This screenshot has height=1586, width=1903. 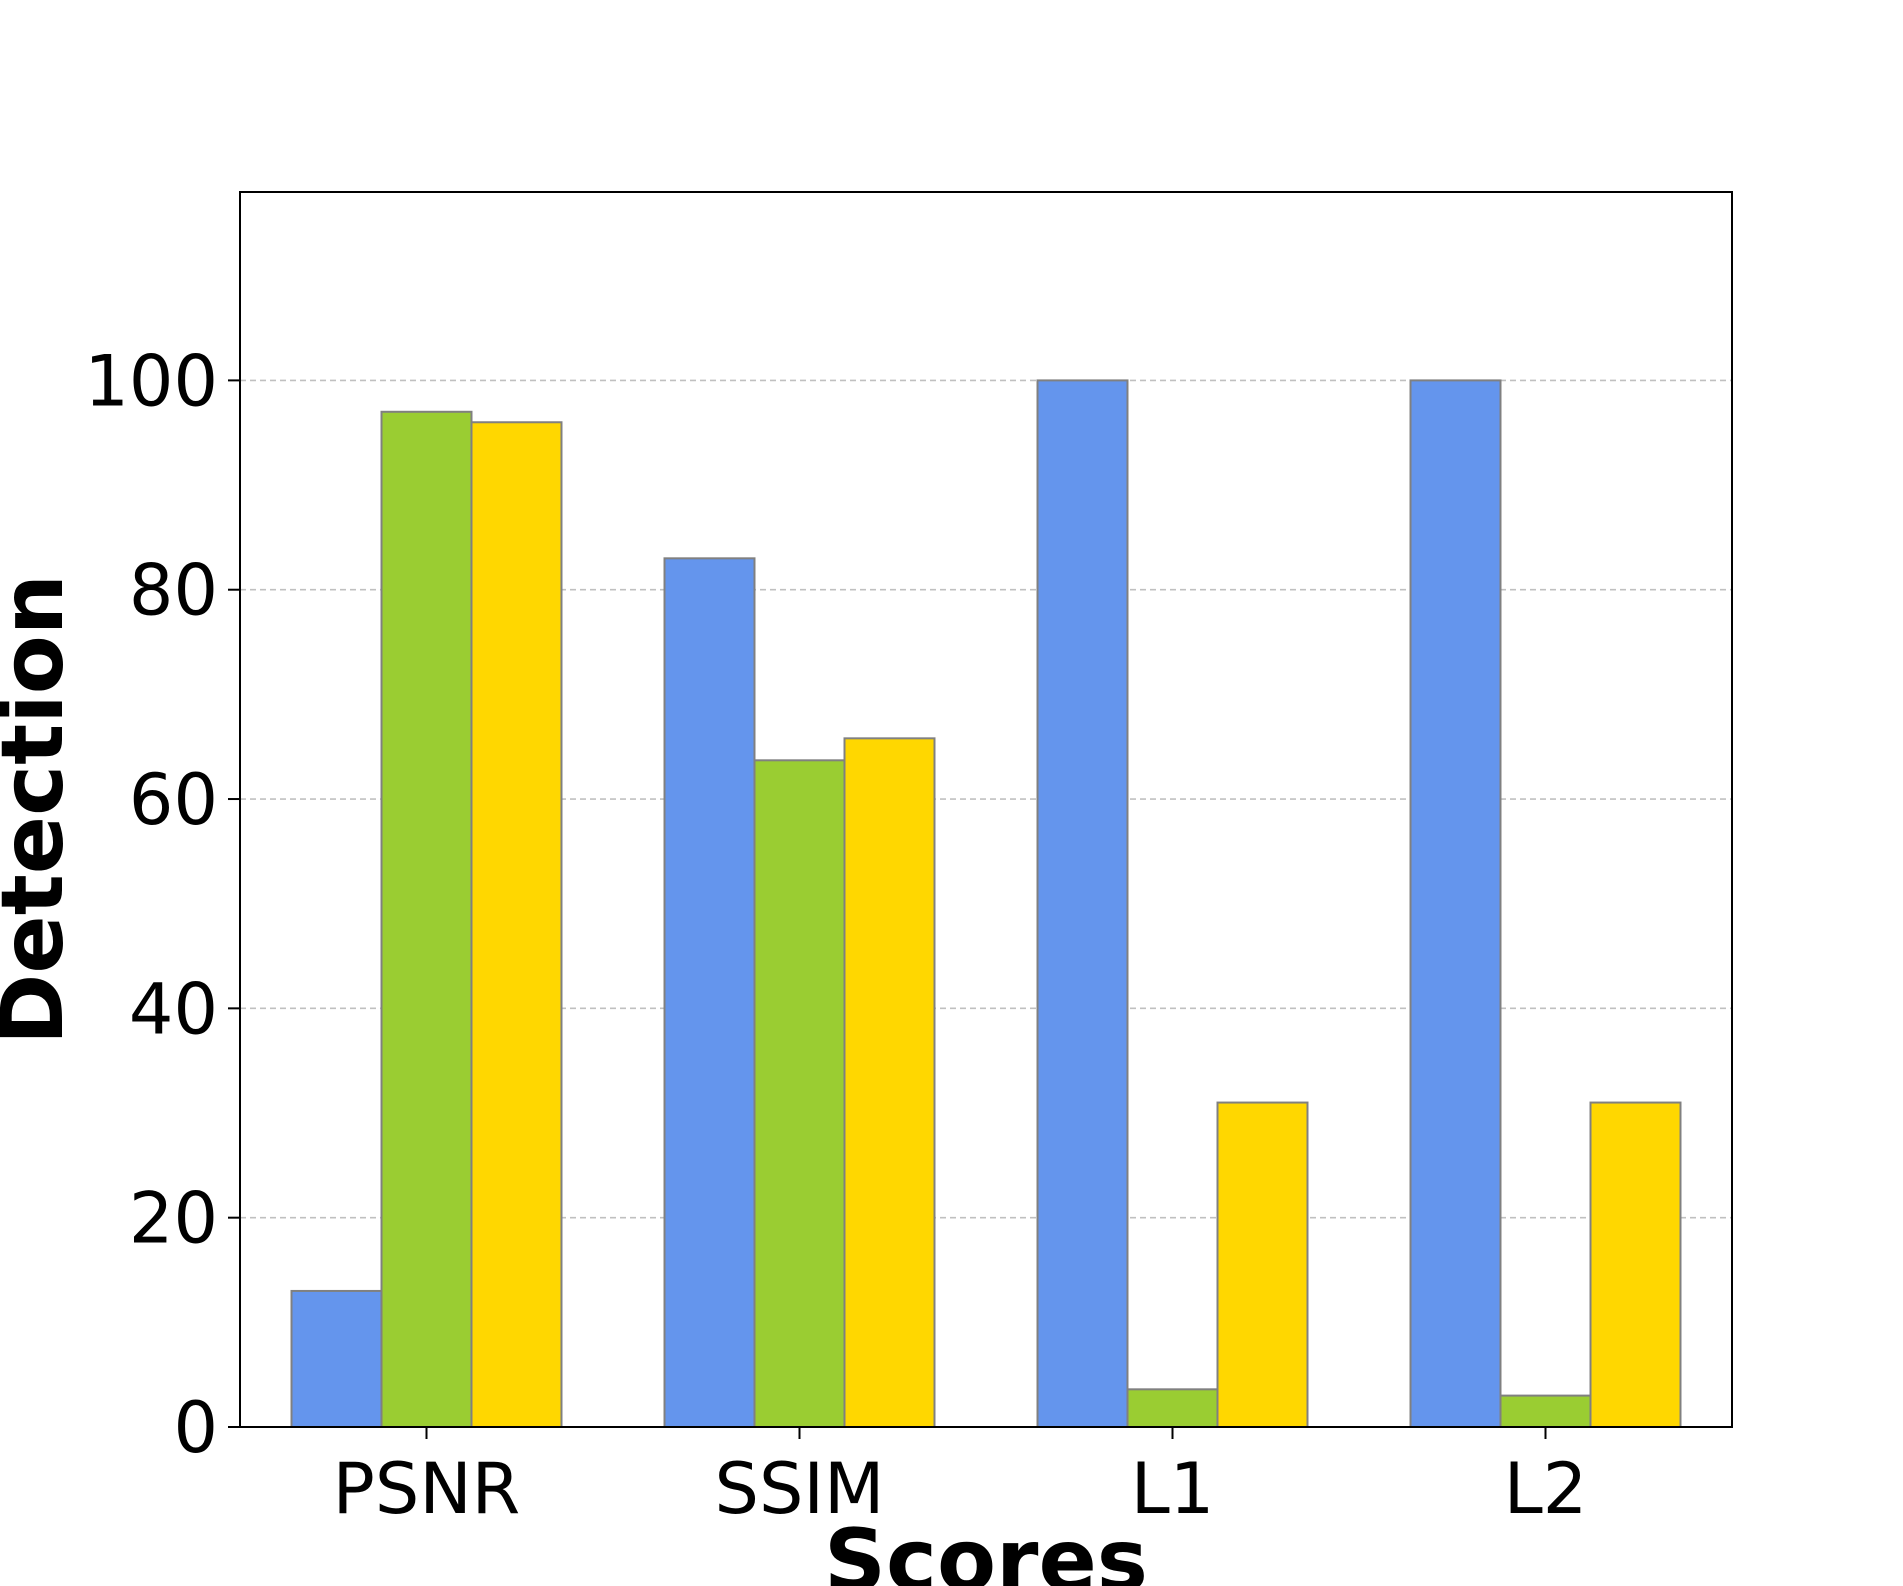 What do you see at coordinates (173, 800) in the screenshot?
I see `y-tick-label: 60` at bounding box center [173, 800].